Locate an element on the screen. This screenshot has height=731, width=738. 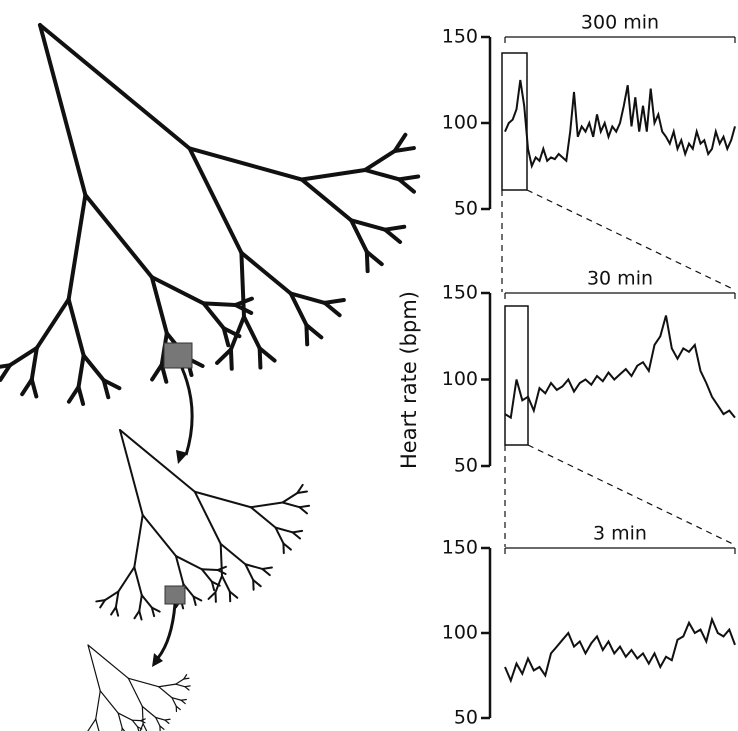
y-tick-label: 150 is located at coordinates (460, 548).